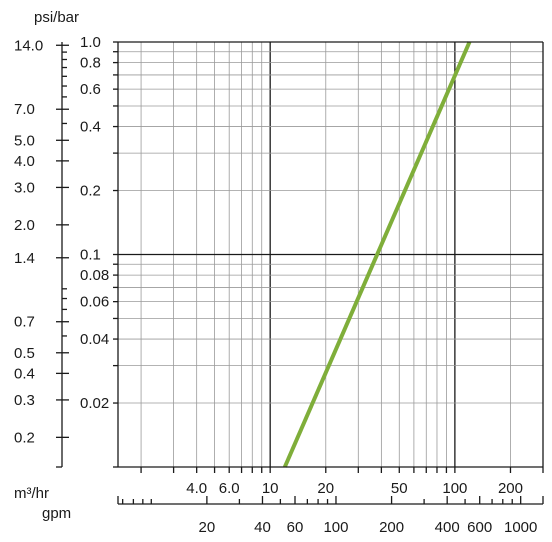 The height and width of the screenshot is (542, 552). What do you see at coordinates (94, 403) in the screenshot?
I see `bar-tick-label: 0.02` at bounding box center [94, 403].